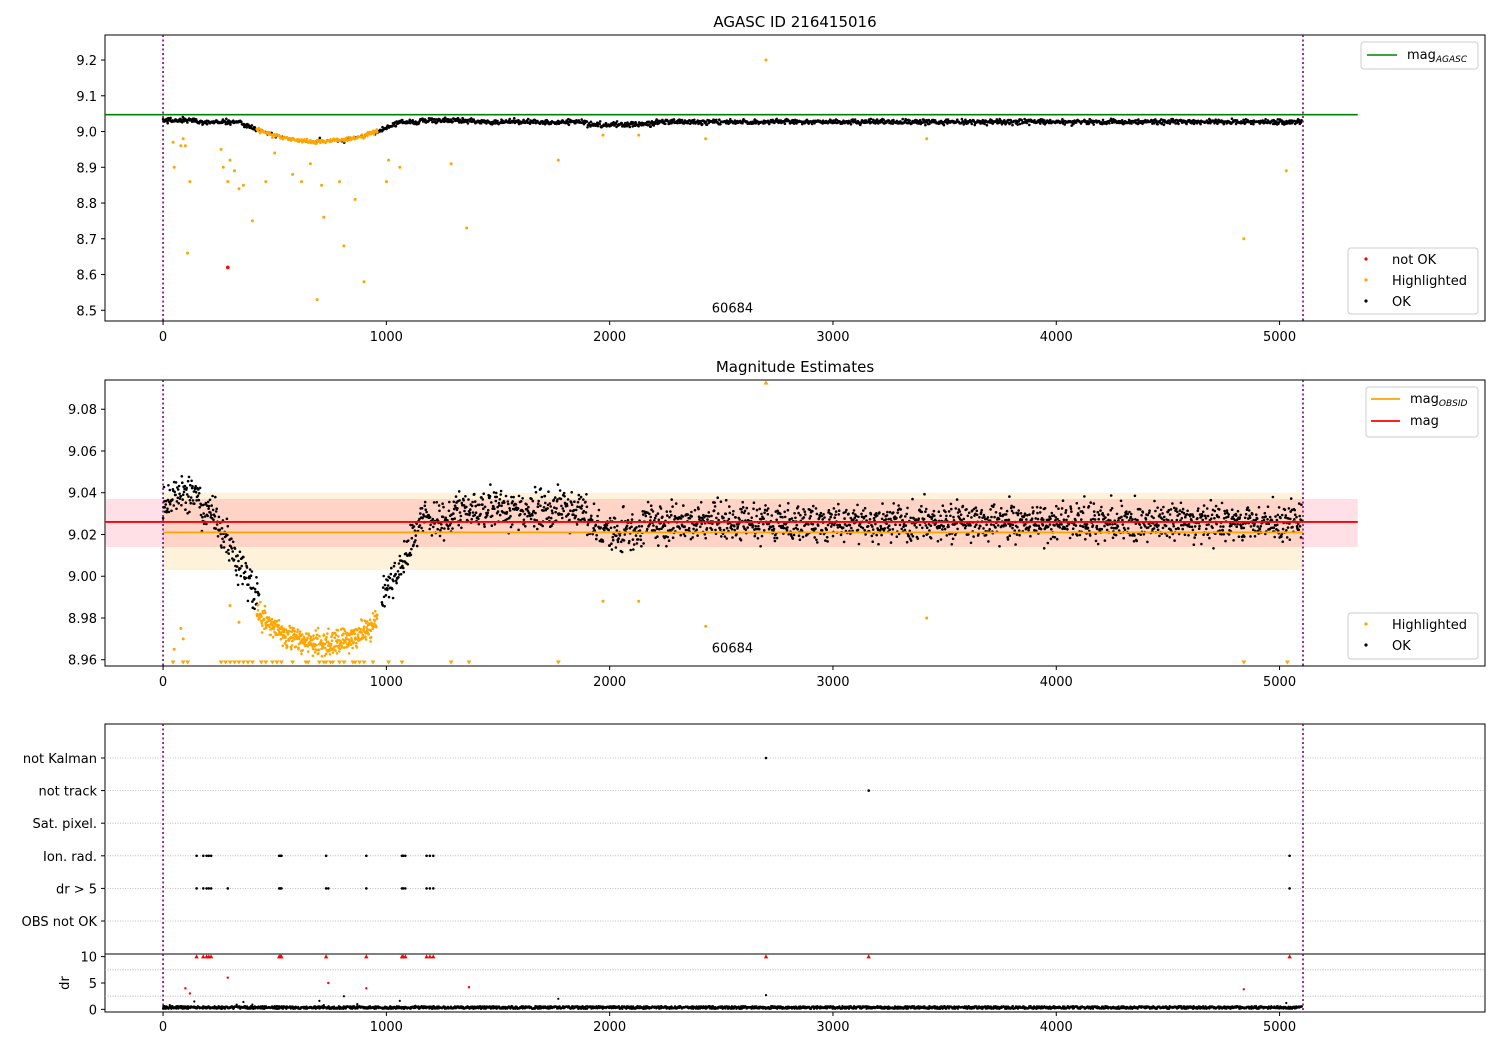  I want to click on x-tick-label: 1000, so click(386, 1027).